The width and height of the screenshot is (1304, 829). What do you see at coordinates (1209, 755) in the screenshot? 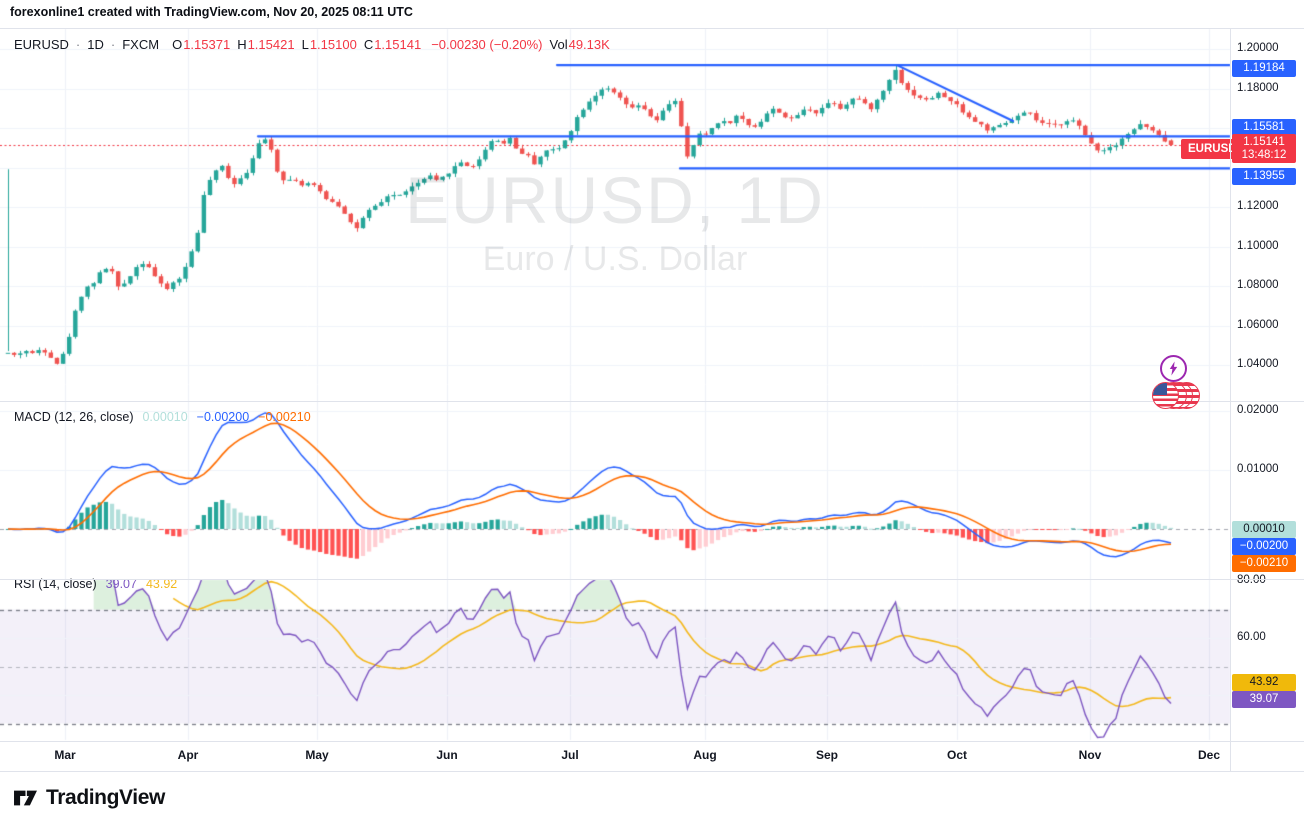
I see `time-axis-month-label: Dec` at bounding box center [1209, 755].